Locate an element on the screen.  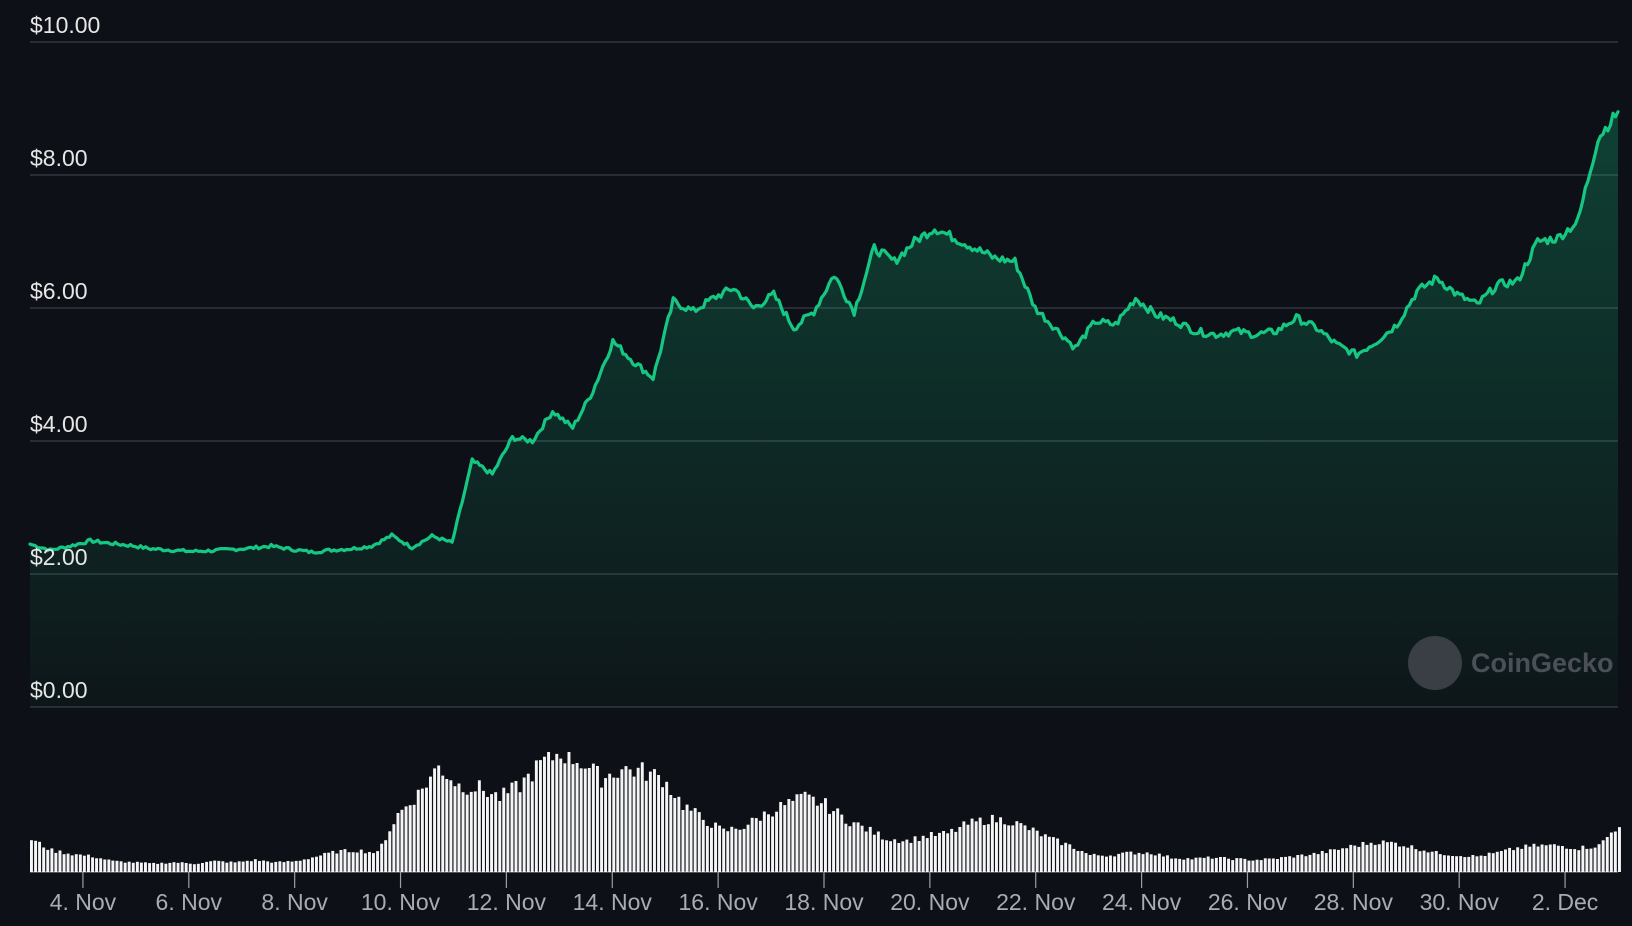
y-tick-label: $8.00 is located at coordinates (59, 158).